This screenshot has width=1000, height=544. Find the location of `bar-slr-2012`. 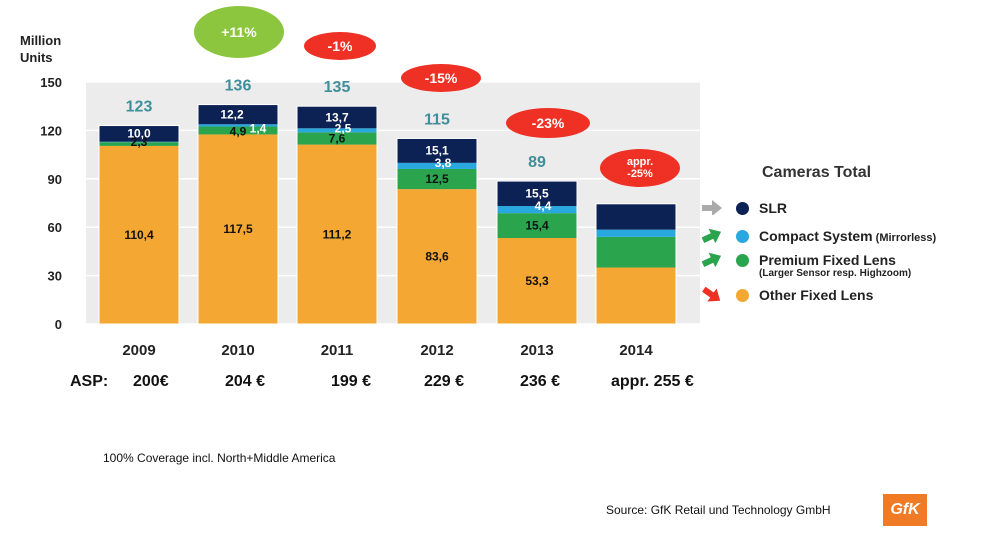

bar-slr-2012 is located at coordinates (437, 150).